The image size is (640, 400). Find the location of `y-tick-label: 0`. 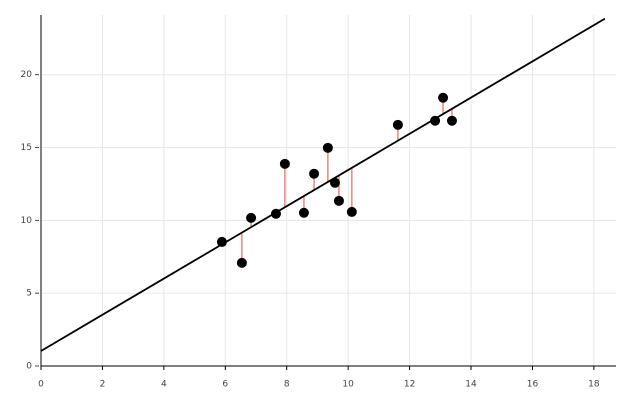

y-tick-label: 0 is located at coordinates (29, 367).